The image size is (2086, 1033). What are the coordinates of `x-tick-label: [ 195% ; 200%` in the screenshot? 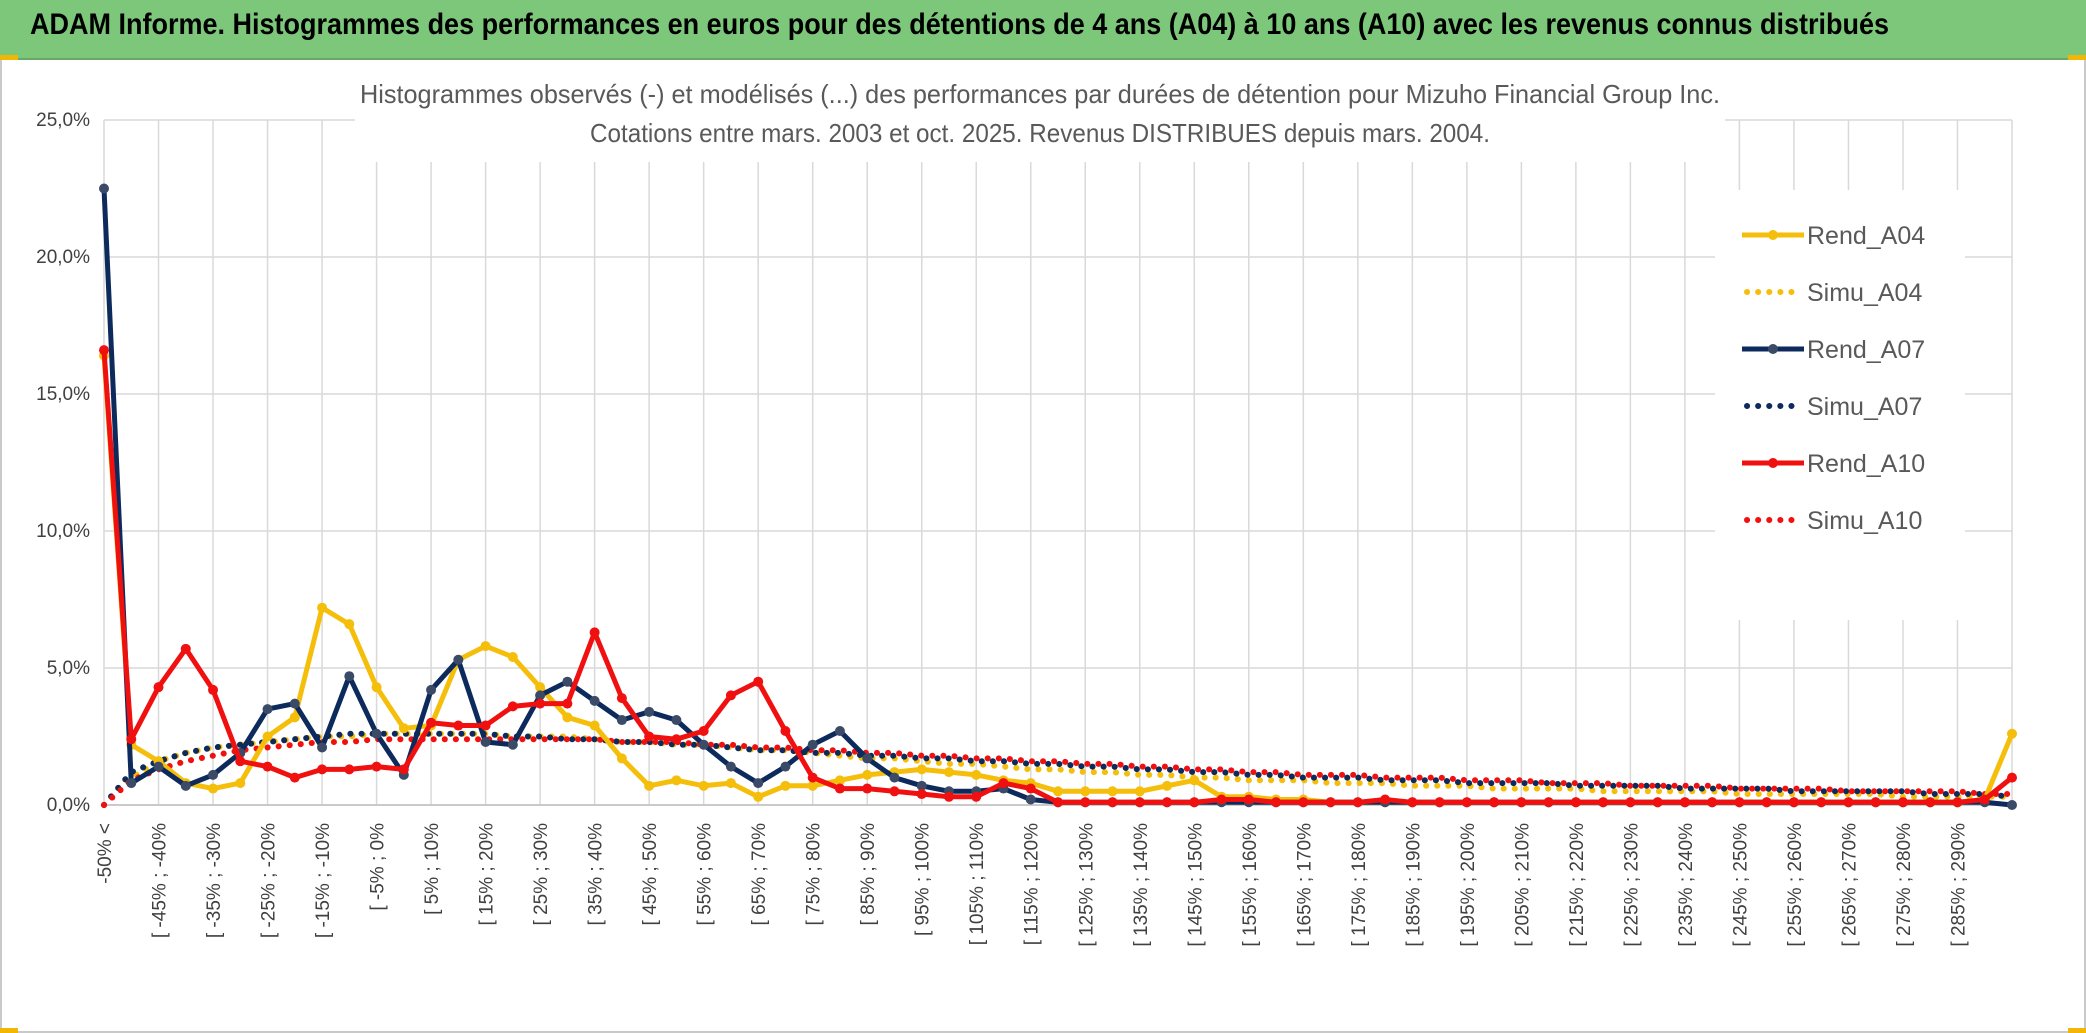 It's located at (1468, 885).